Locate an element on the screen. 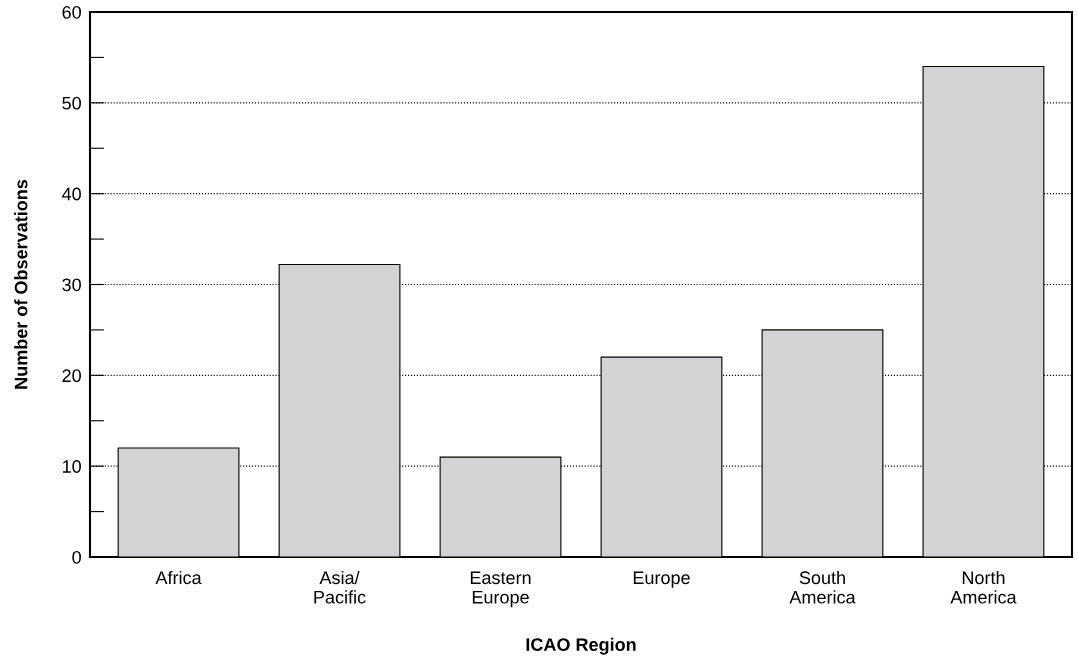  y-tick-label: 50 is located at coordinates (71, 103).